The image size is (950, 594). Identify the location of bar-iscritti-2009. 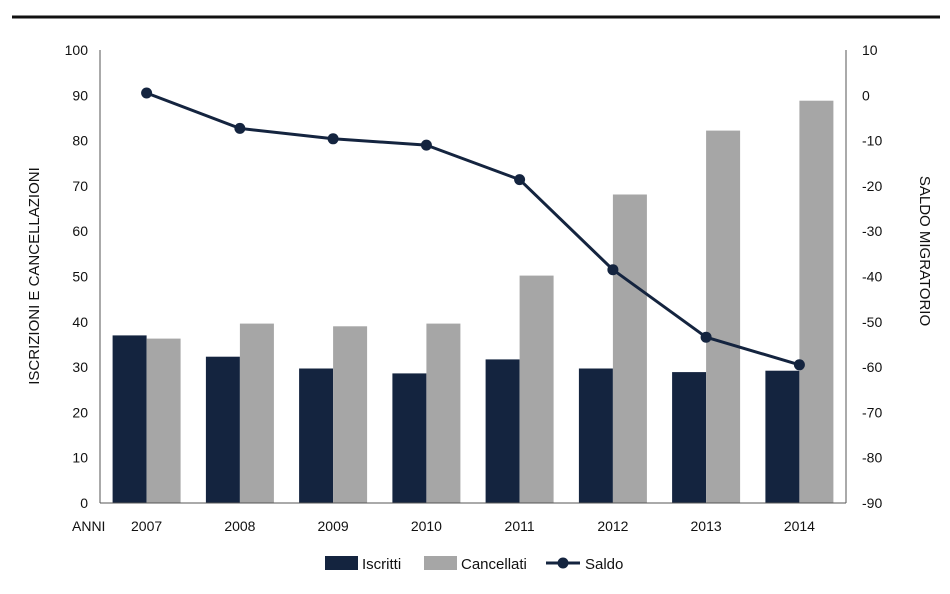
(316, 435).